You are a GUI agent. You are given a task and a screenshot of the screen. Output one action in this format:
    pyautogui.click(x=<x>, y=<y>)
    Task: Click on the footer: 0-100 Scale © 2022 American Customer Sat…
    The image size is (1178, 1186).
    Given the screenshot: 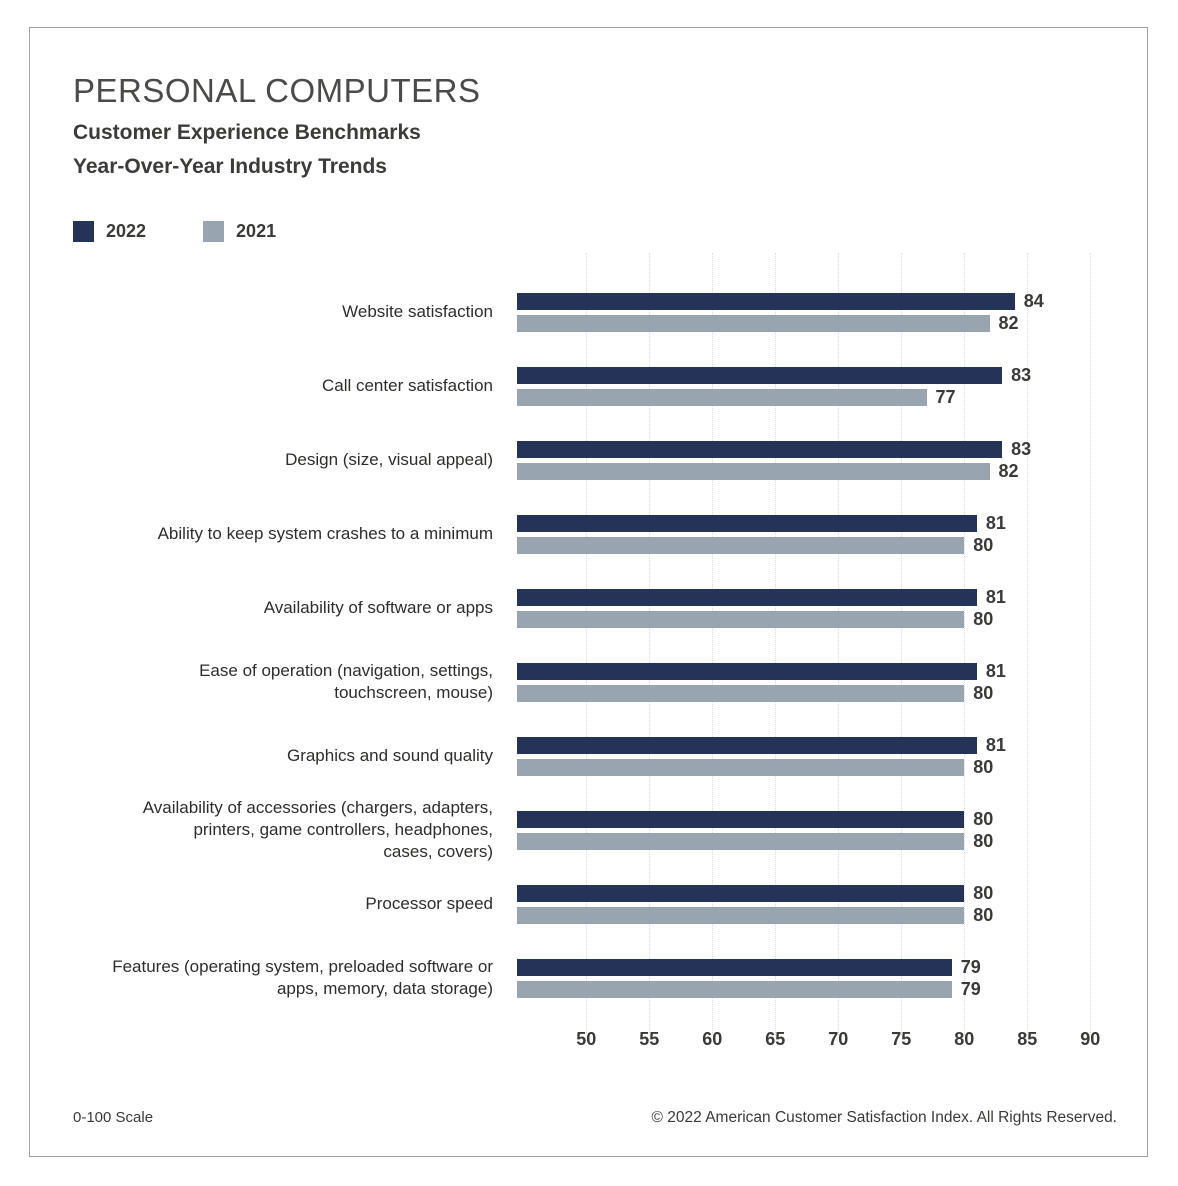 What is the action you would take?
    pyautogui.click(x=595, y=1118)
    